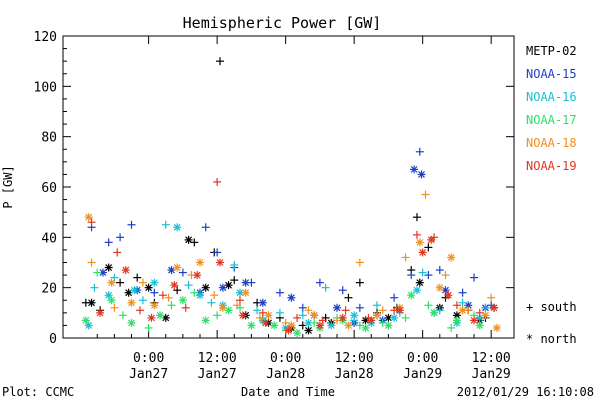  Describe the element at coordinates (525, 392) in the screenshot. I see `timestamp: 2012/01/29 16:10:08` at that location.